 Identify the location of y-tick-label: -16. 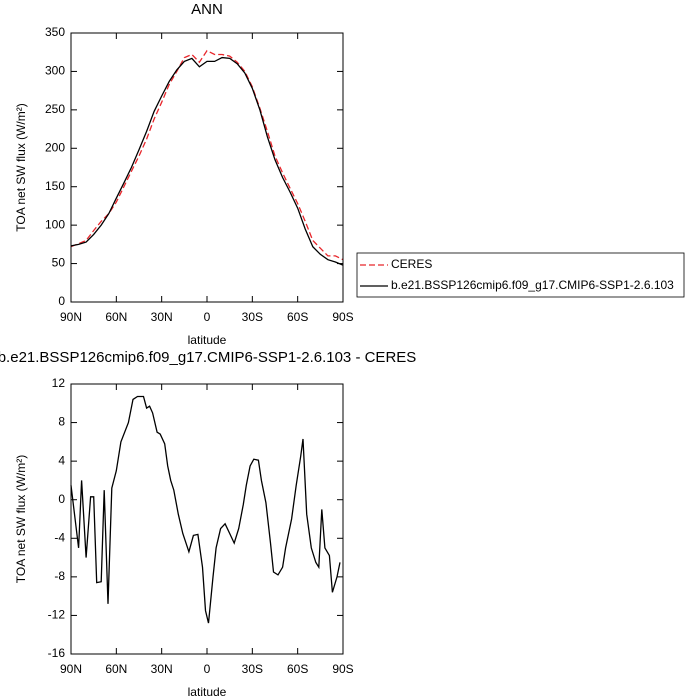
(57, 653).